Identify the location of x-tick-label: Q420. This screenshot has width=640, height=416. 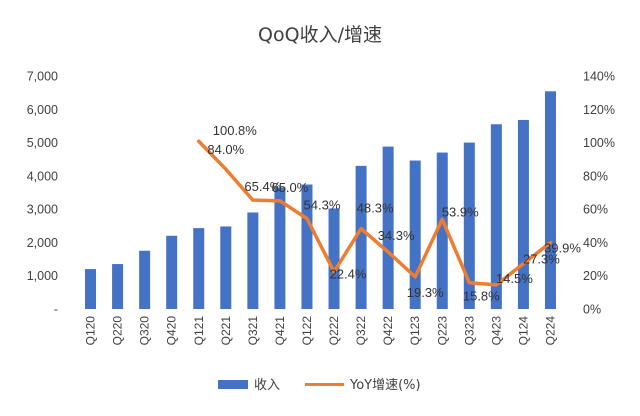
(172, 331).